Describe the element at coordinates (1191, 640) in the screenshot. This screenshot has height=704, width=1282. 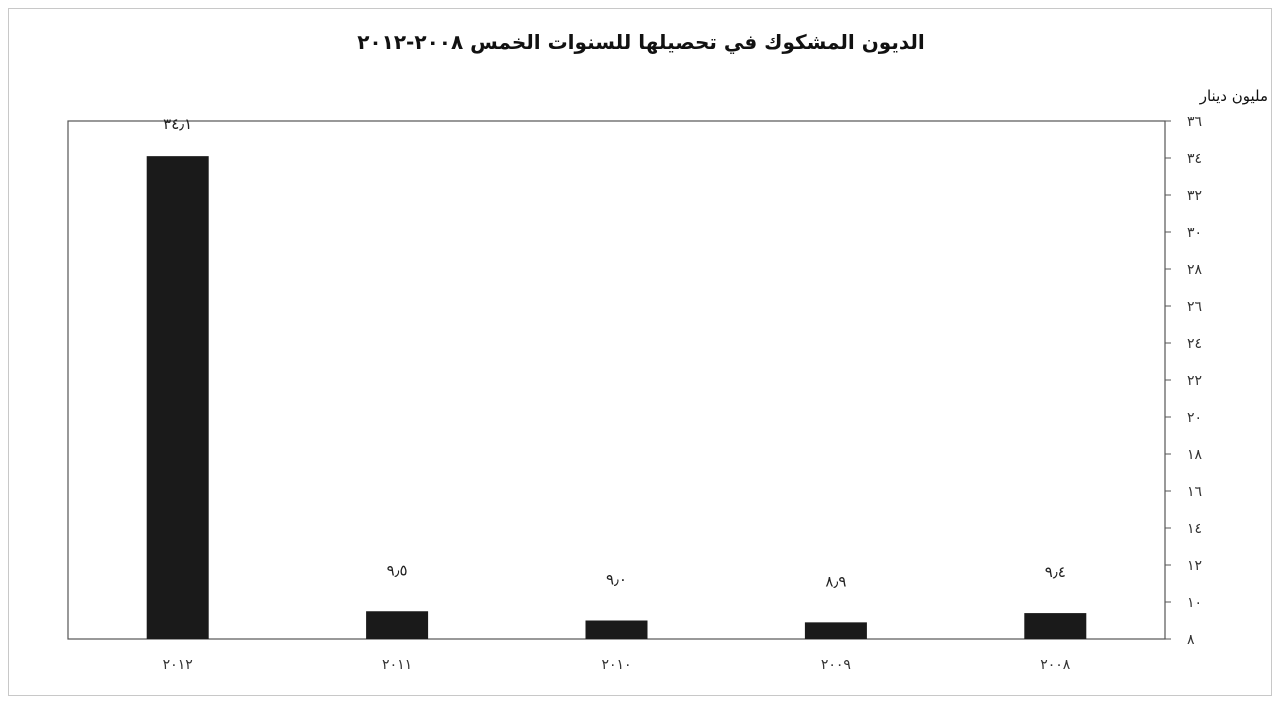
I see `y-tick-label: ٨` at that location.